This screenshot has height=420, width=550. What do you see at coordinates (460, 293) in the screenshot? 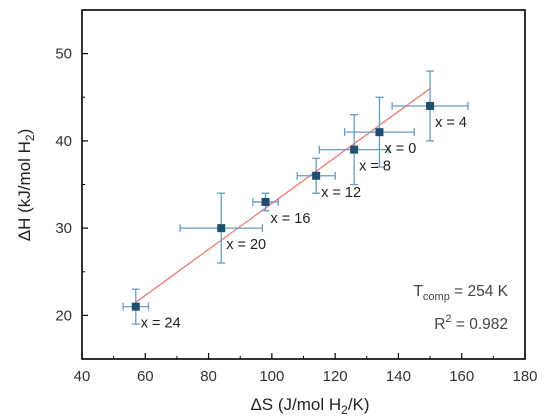
I see `temperature-annotation: Tcomp = 254 K` at bounding box center [460, 293].